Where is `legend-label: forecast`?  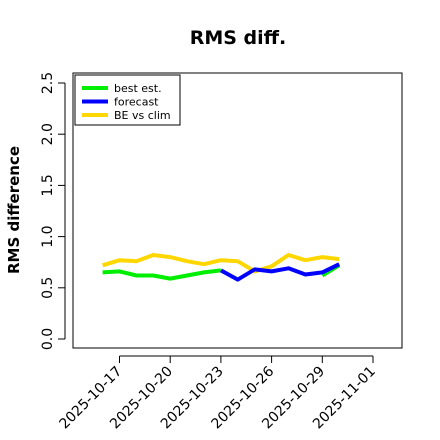 legend-label: forecast is located at coordinates (136, 102).